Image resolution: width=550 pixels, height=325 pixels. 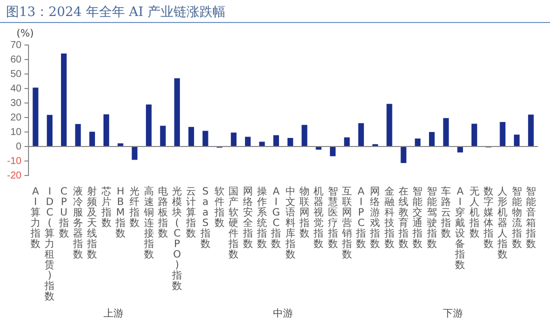 What do you see at coordinates (388, 217) in the screenshot?
I see `x-tick-label: 金融科技指数` at bounding box center [388, 217].